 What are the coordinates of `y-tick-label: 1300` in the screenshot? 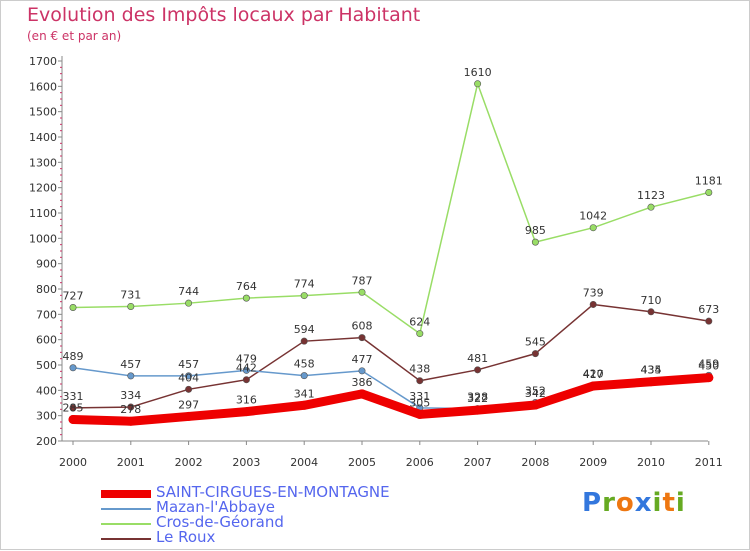 It's located at (43, 162).